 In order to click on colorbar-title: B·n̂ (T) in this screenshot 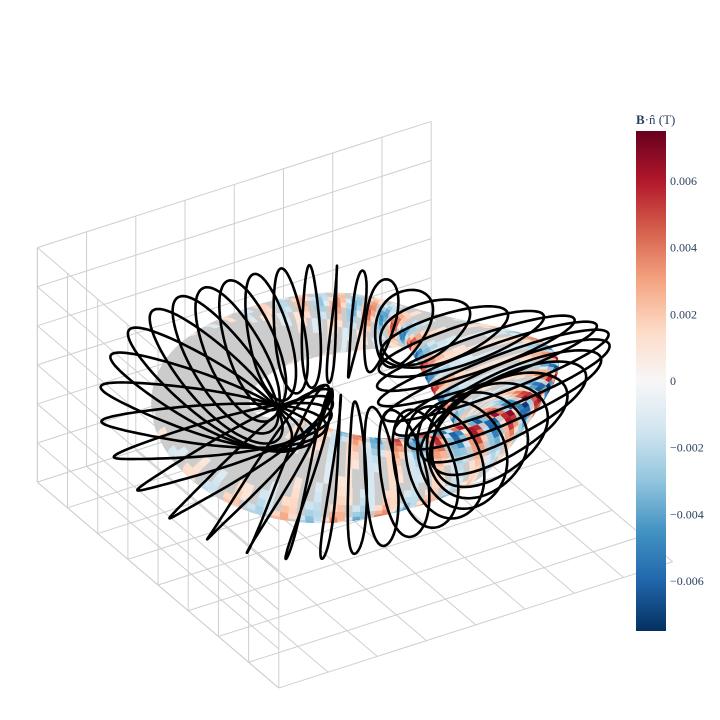, I will do `click(655, 119)`.